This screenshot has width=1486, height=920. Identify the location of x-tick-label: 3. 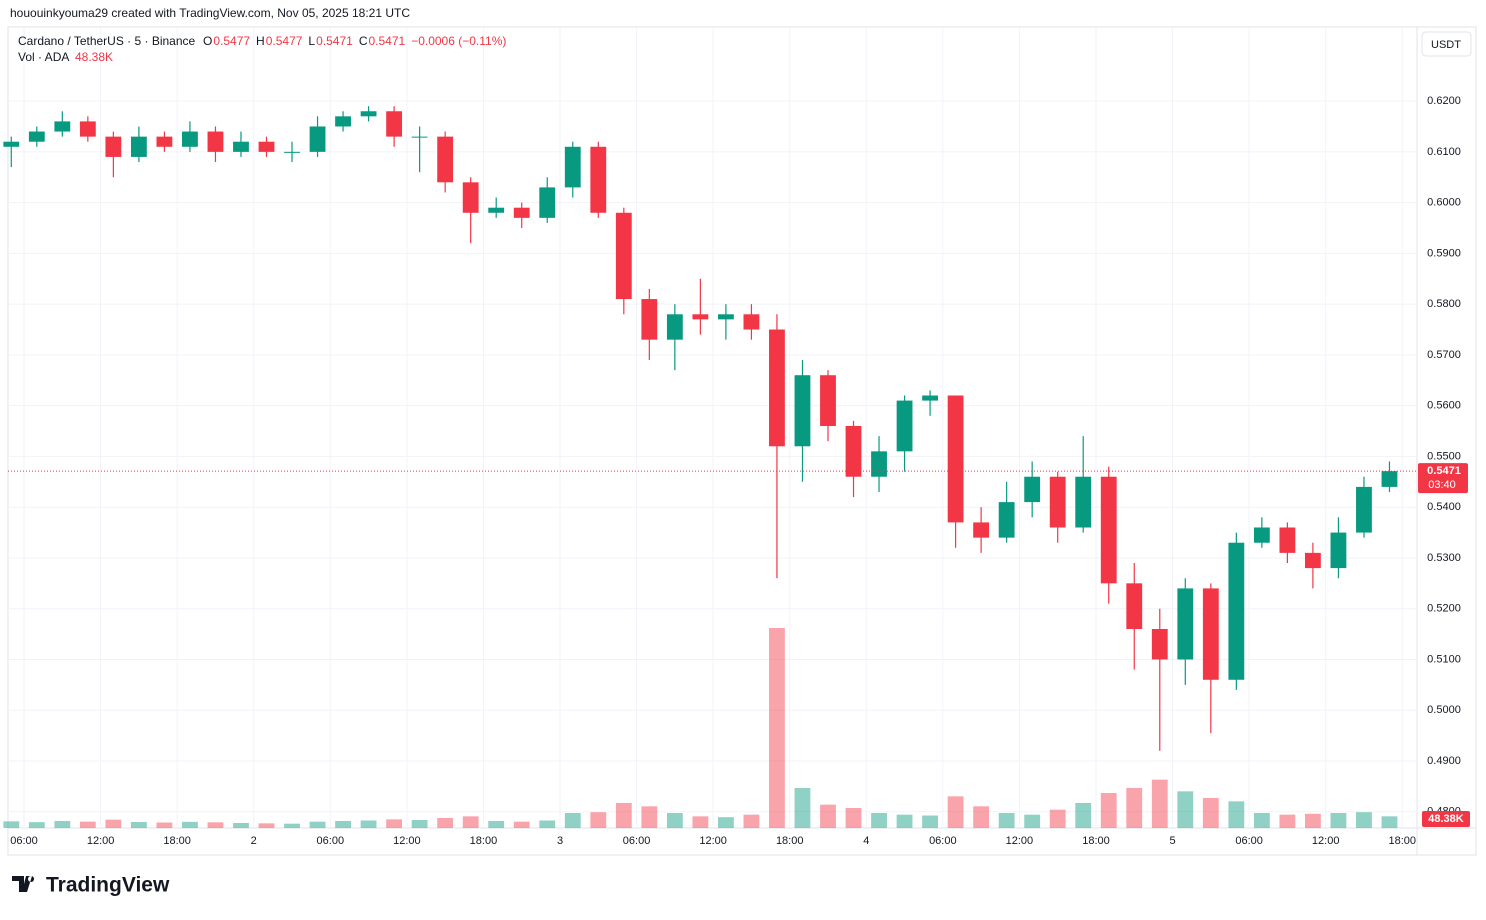
(560, 841).